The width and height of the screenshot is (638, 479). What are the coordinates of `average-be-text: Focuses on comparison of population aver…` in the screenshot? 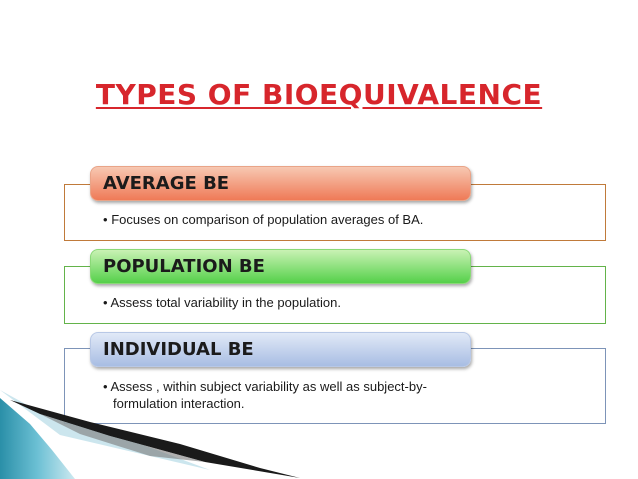 It's located at (267, 219).